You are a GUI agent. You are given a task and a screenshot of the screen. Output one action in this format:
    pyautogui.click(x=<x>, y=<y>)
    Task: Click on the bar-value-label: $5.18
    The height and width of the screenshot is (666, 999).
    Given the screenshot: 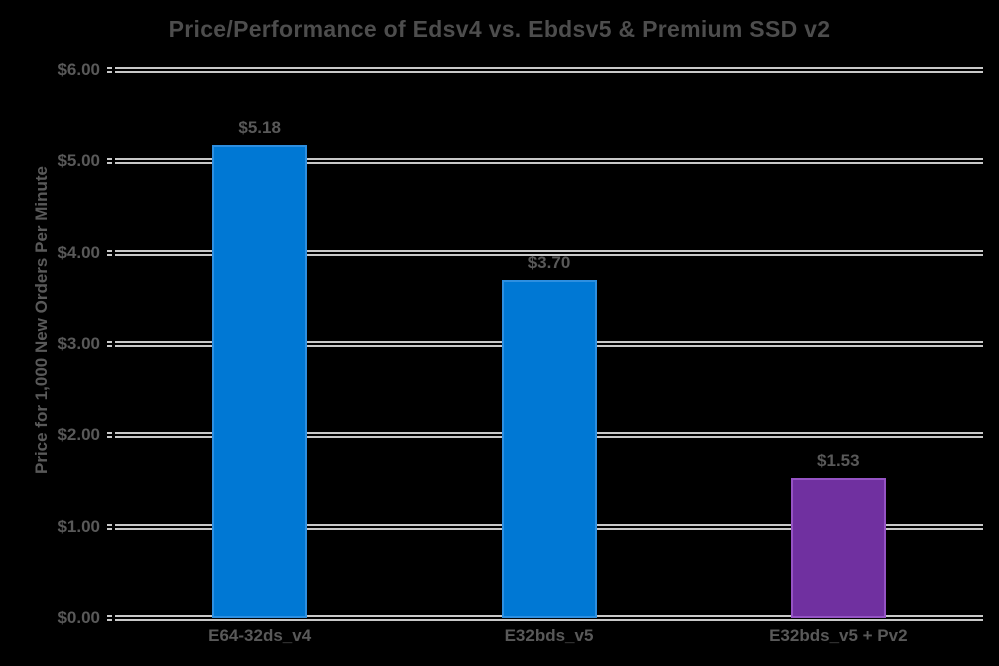 What is the action you would take?
    pyautogui.click(x=259, y=127)
    